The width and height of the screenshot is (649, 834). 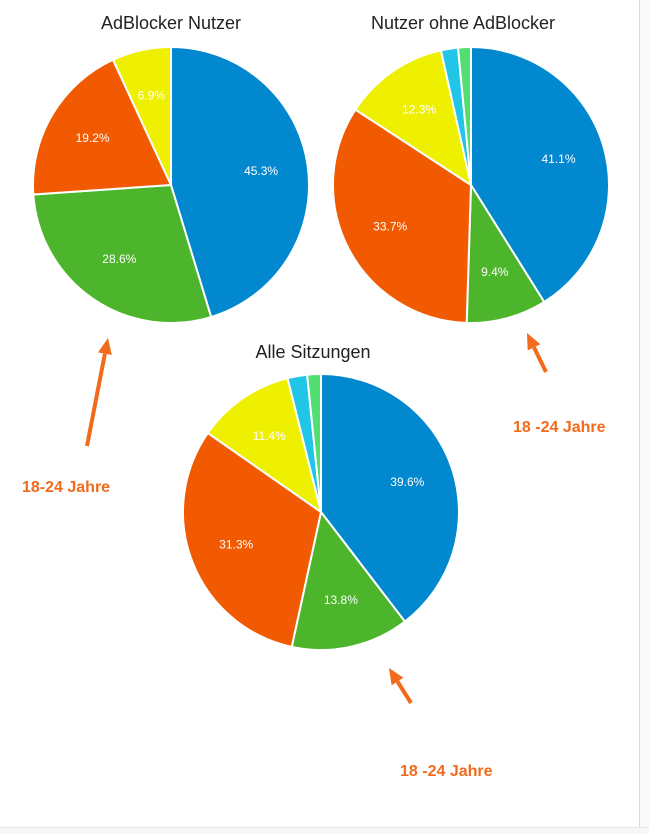 What do you see at coordinates (261, 171) in the screenshot?
I see `pie-slice-label: 45.3%` at bounding box center [261, 171].